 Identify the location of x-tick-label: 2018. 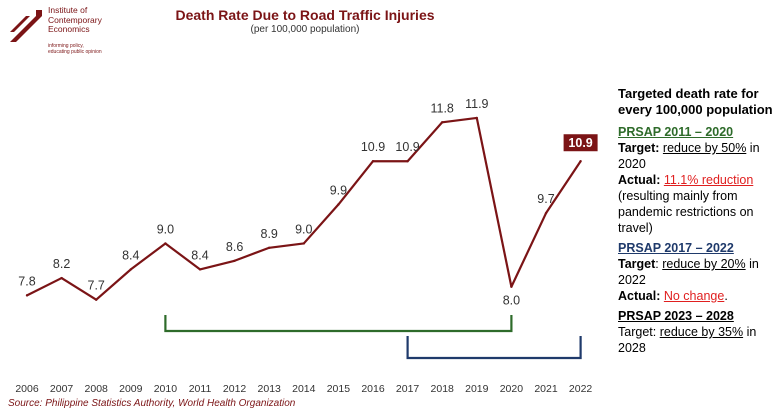
(443, 389).